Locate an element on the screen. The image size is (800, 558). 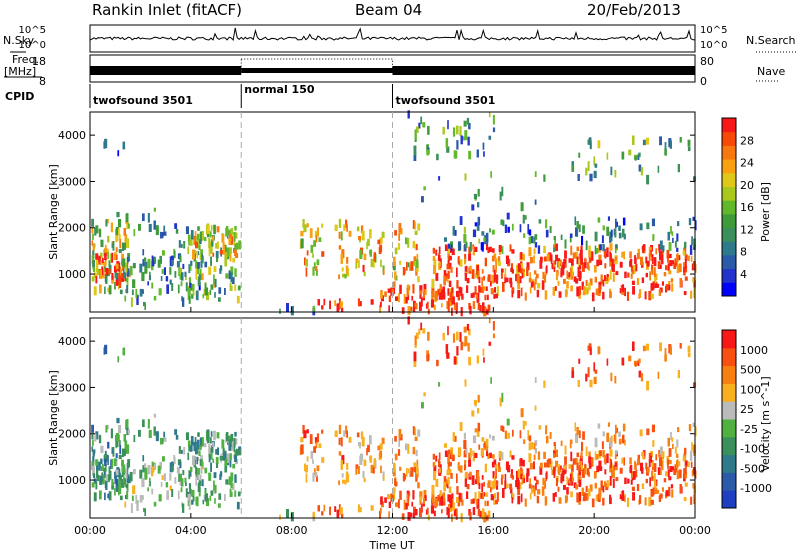
x-tick-label-3: 12:00 is located at coordinates (393, 530).